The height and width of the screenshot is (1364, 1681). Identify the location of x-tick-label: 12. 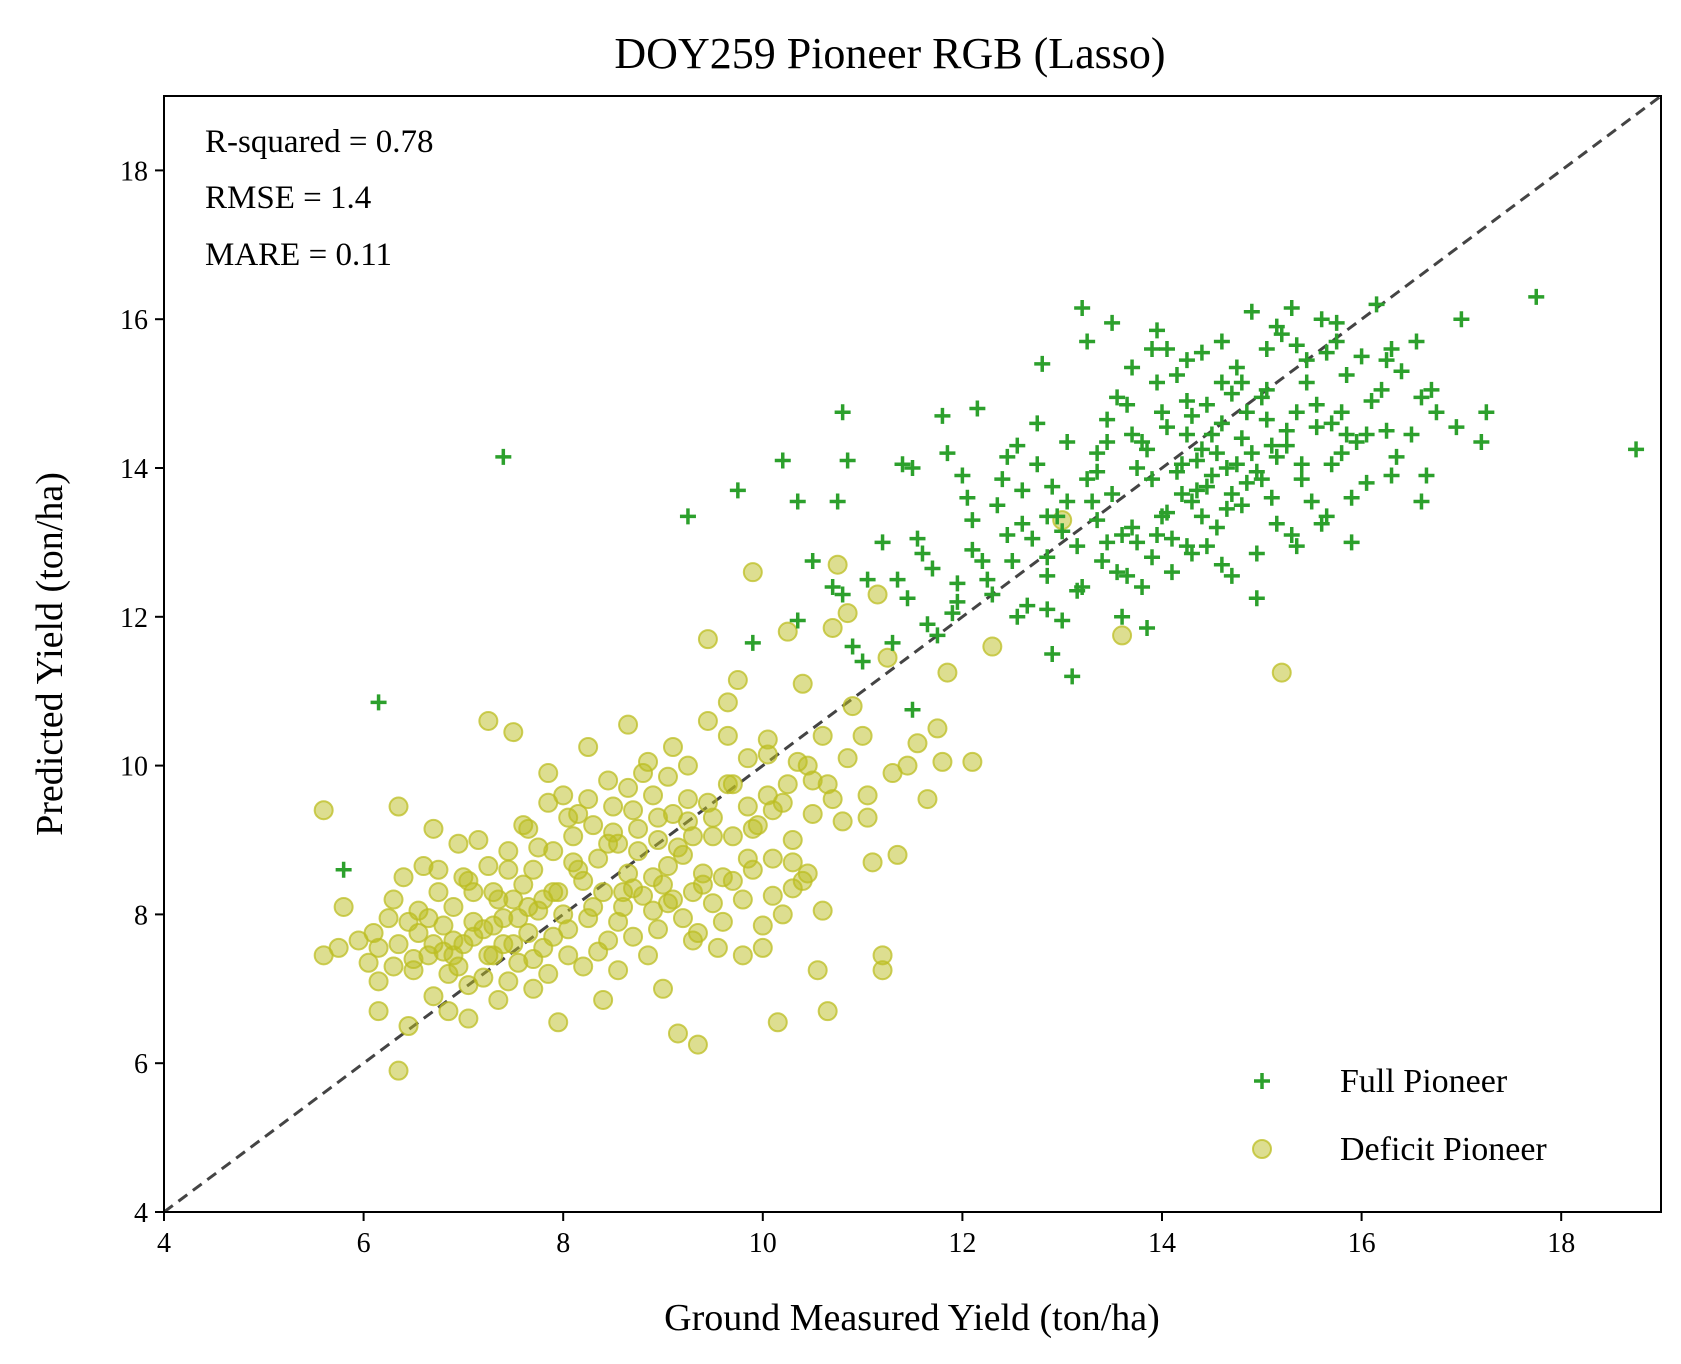
(962, 1243).